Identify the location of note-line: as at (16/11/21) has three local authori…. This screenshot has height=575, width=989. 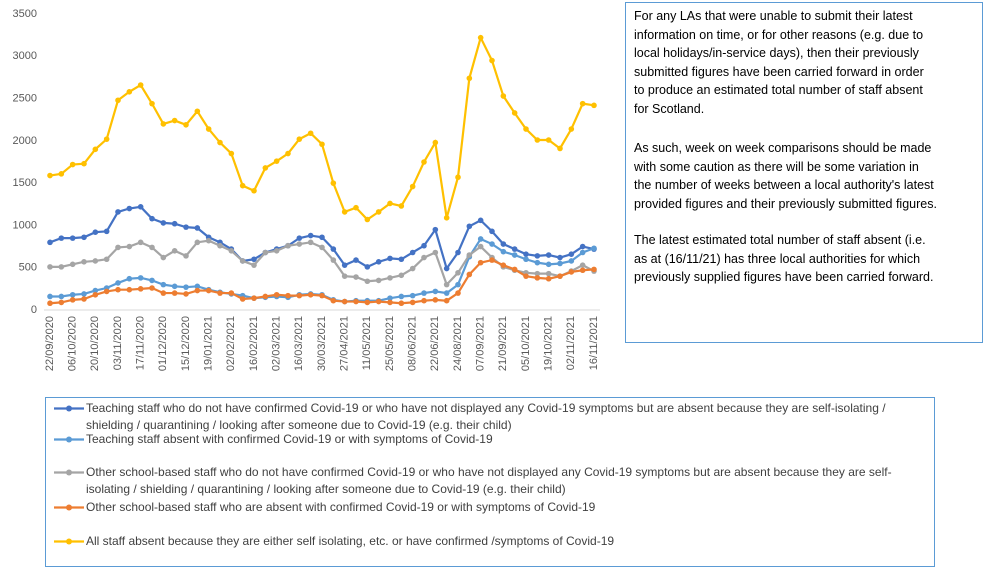
(777, 258).